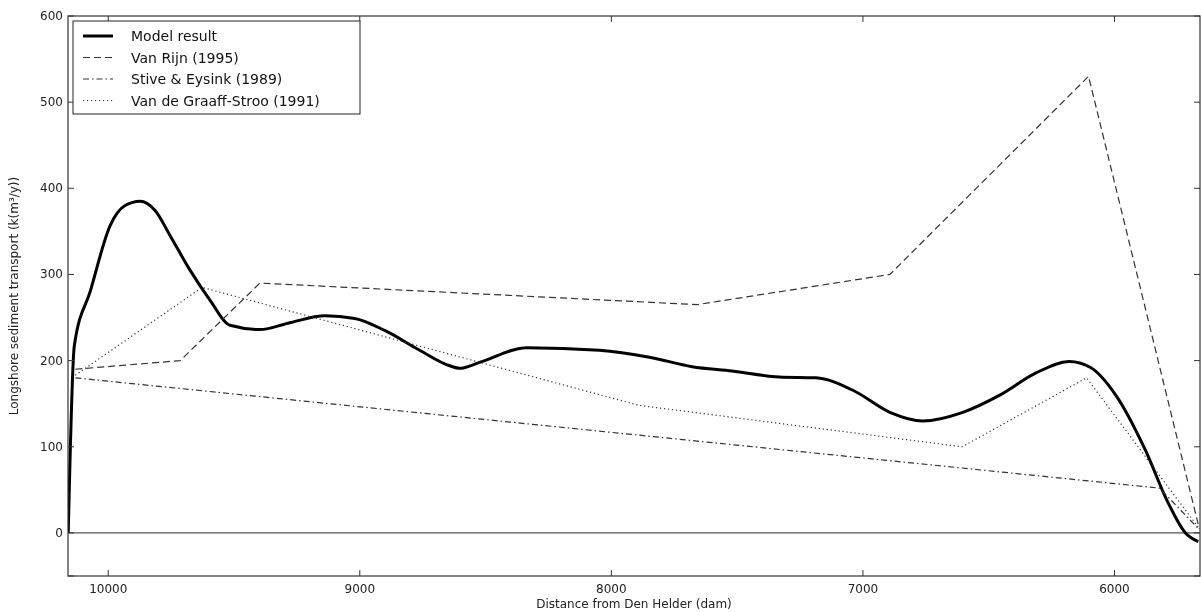  What do you see at coordinates (51, 360) in the screenshot?
I see `y-tick-label: 200` at bounding box center [51, 360].